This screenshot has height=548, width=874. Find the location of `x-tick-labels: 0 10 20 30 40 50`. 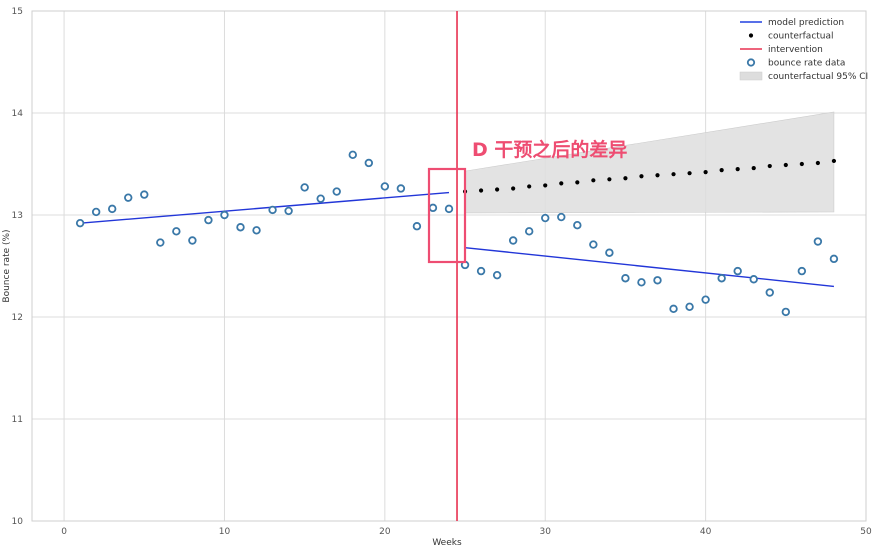

x-tick-labels: 0 10 20 30 40 50 is located at coordinates (466, 532).